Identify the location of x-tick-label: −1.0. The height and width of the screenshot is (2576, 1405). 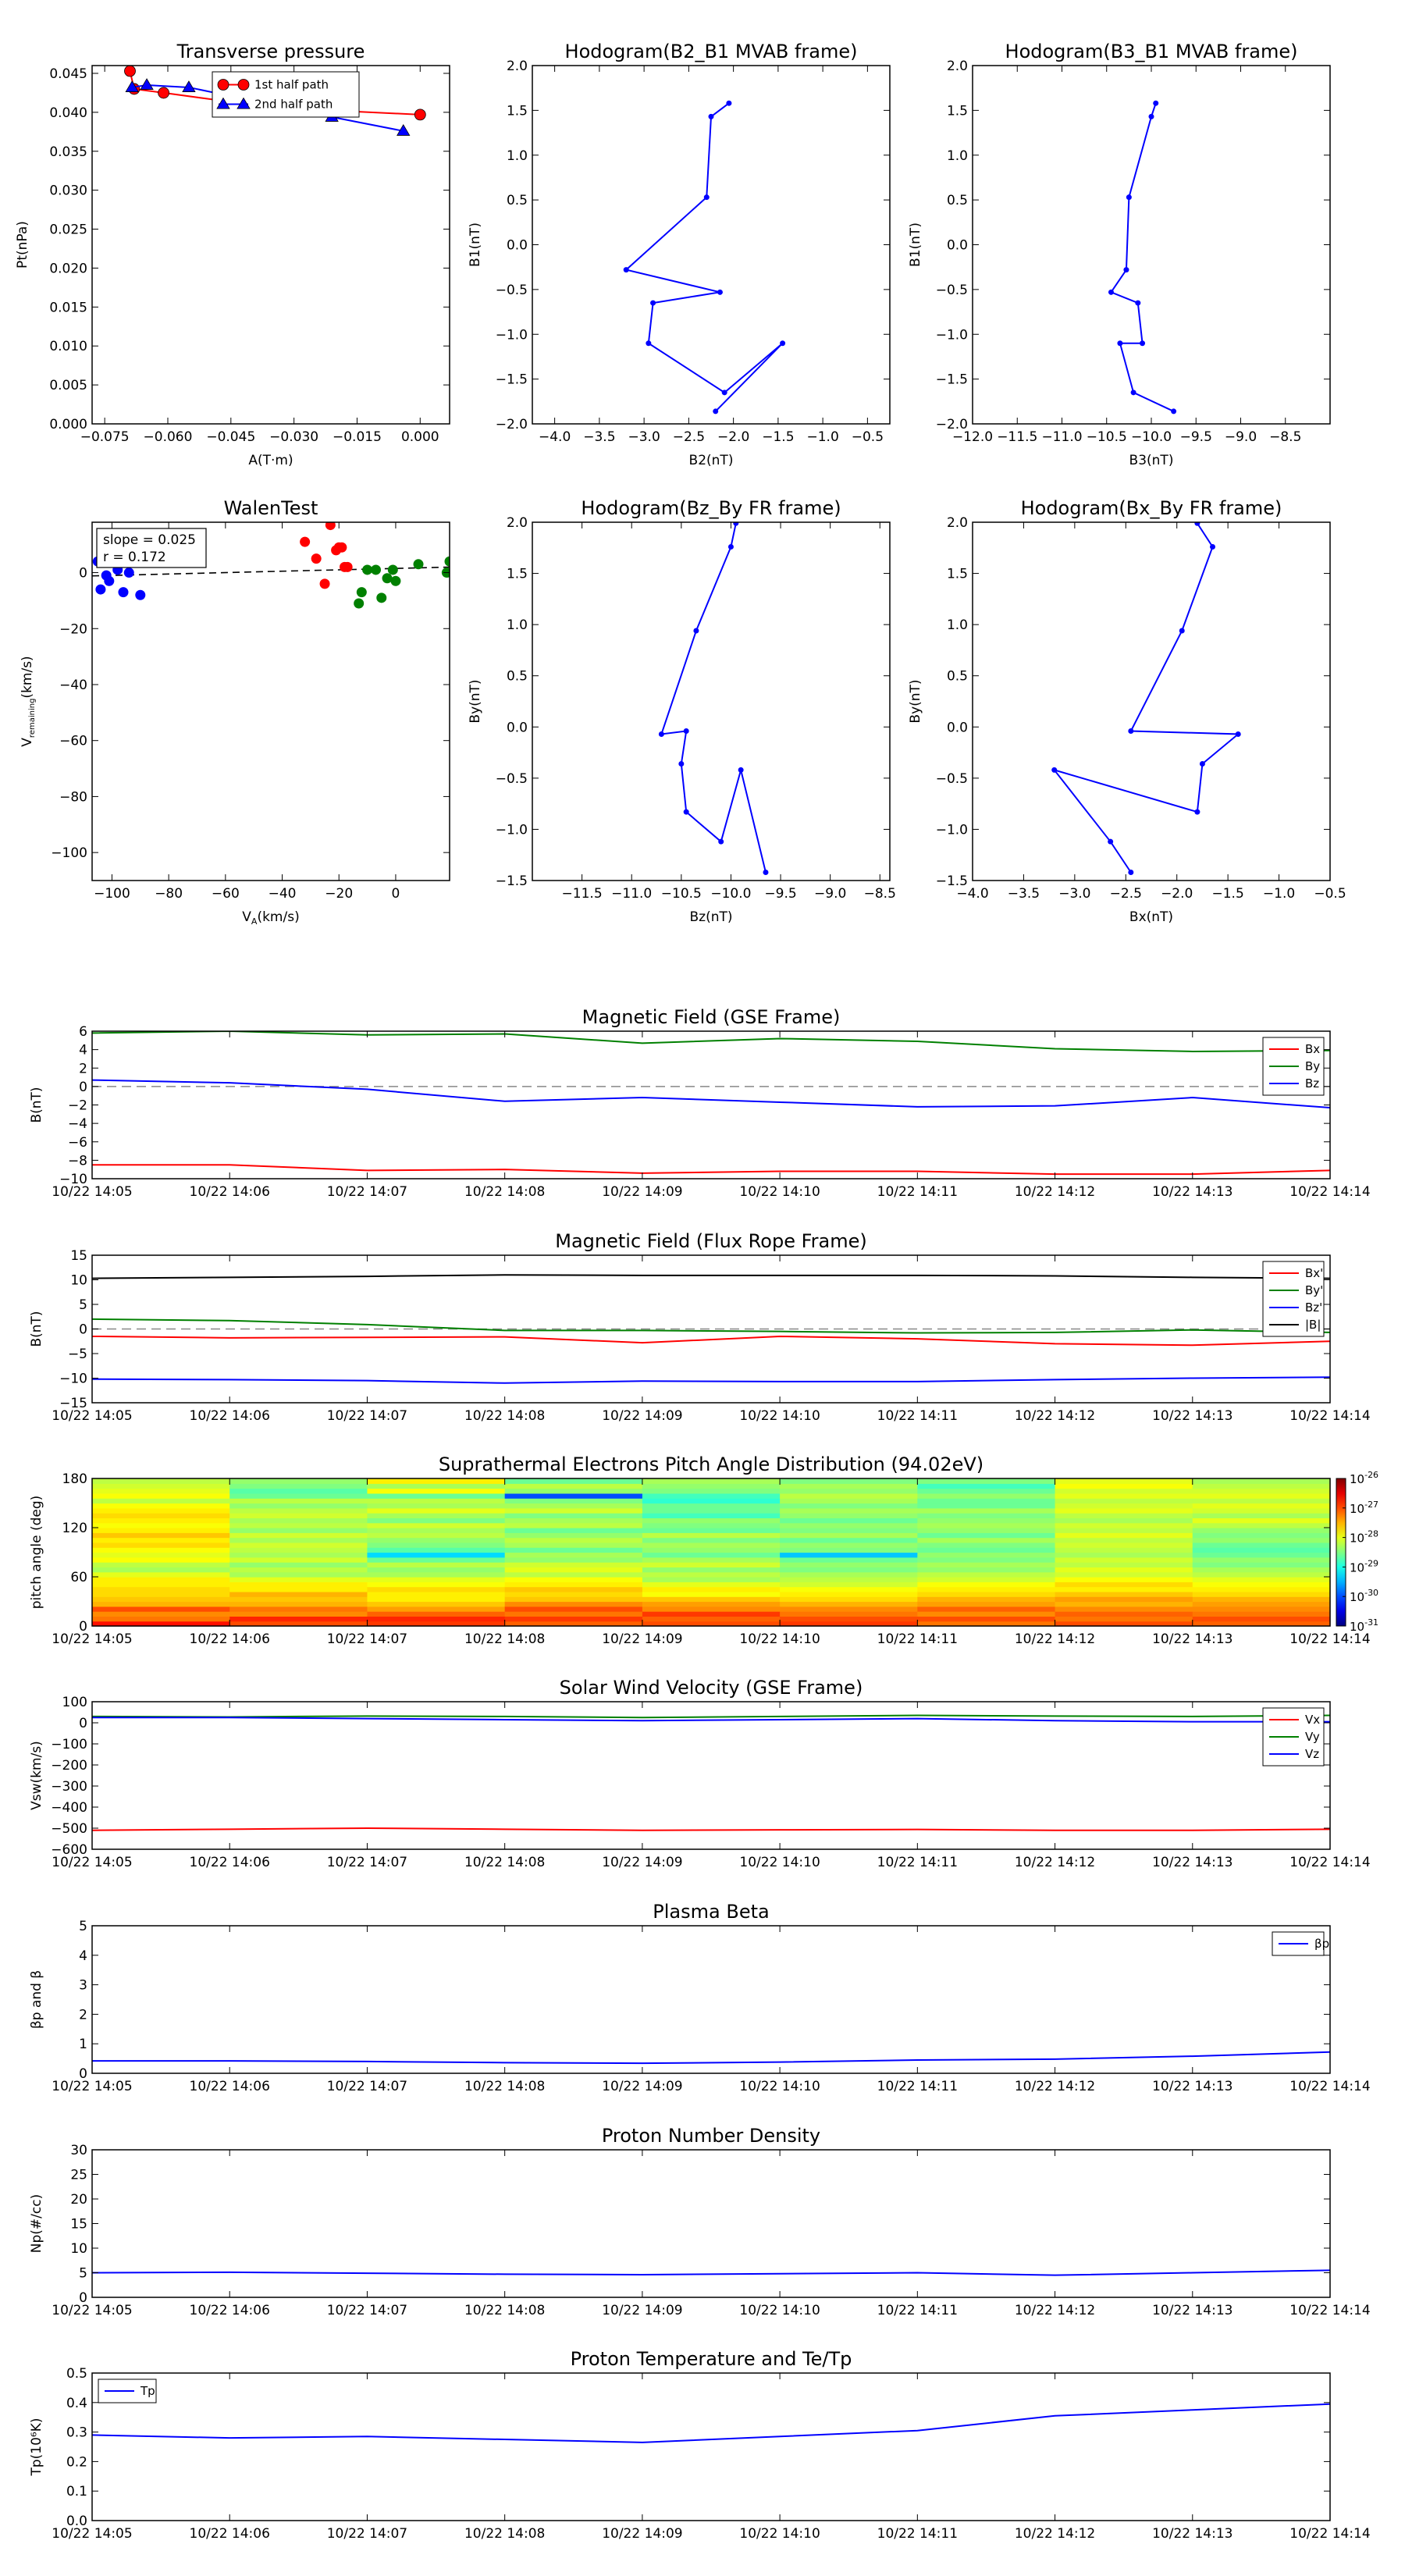
(1279, 894).